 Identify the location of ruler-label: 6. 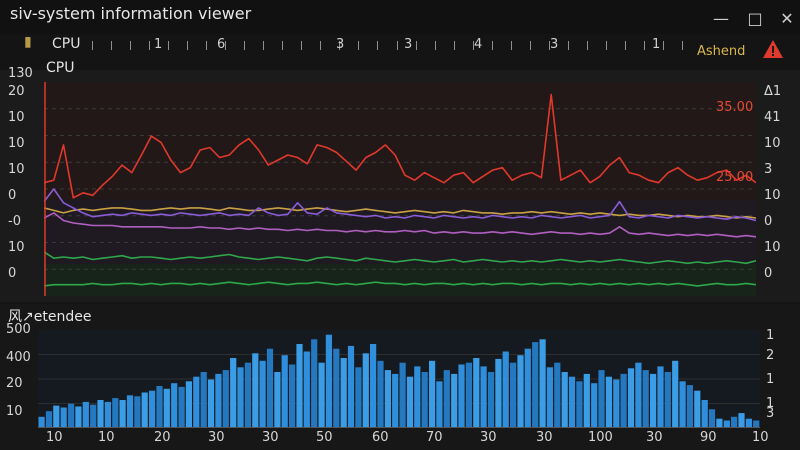
(221, 44).